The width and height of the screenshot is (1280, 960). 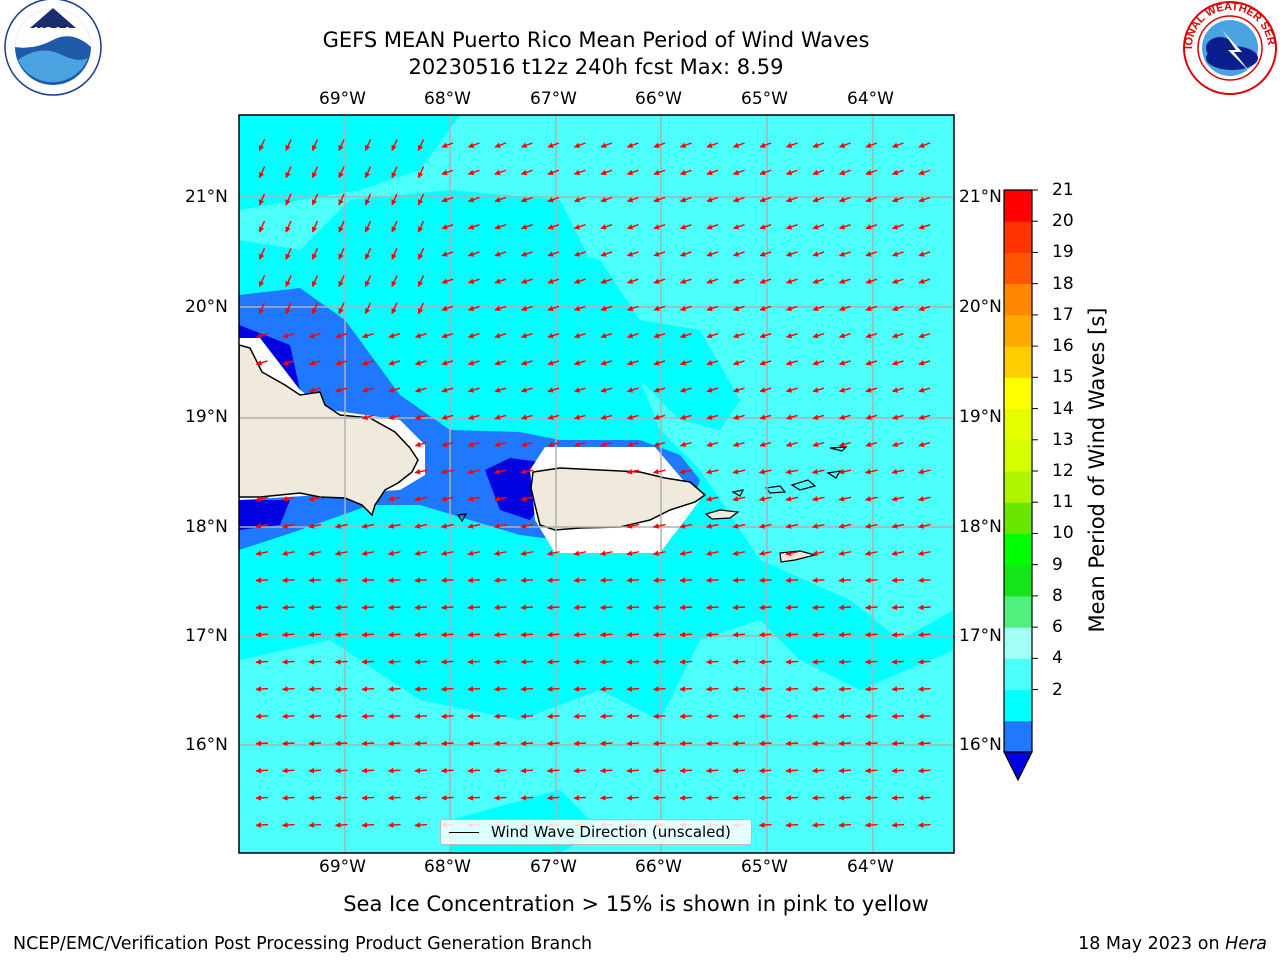 What do you see at coordinates (553, 99) in the screenshot?
I see `lon-tick-top: 67°W` at bounding box center [553, 99].